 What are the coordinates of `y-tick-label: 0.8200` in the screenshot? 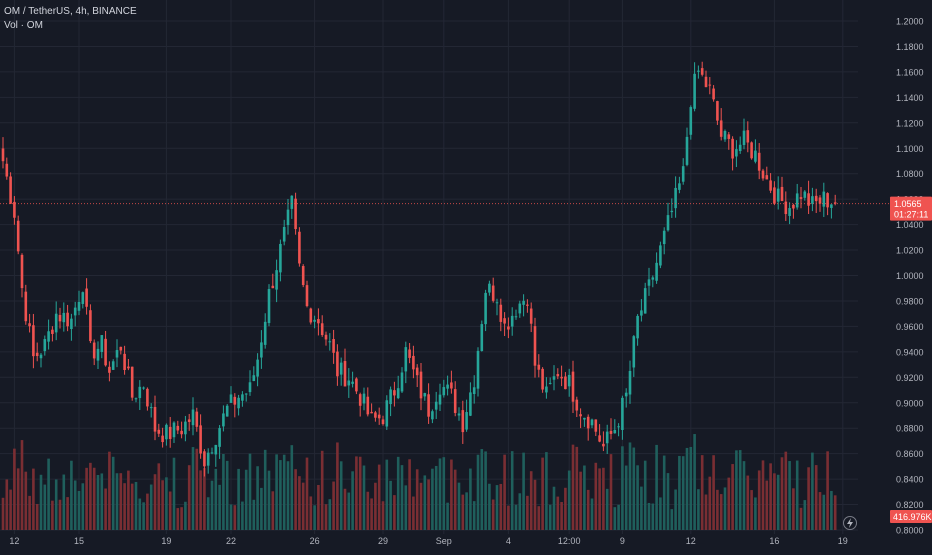 It's located at (910, 505).